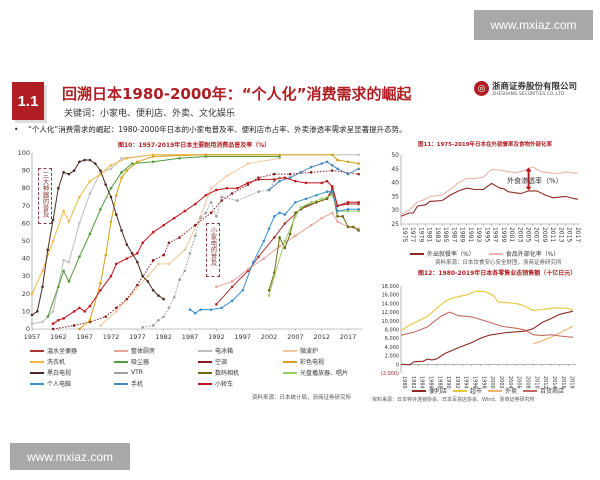  What do you see at coordinates (59, 373) in the screenshot?
I see `legend-label: 黑白电视` at bounding box center [59, 373].